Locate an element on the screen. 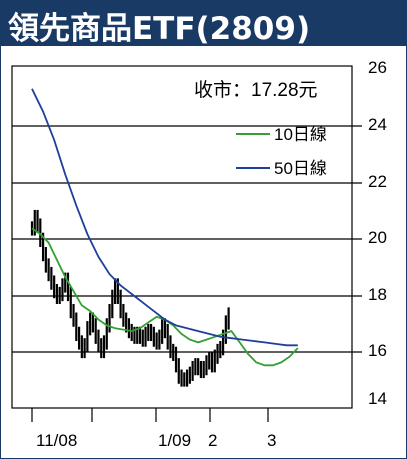 The width and height of the screenshot is (407, 459). ytick-label: 20 is located at coordinates (377, 237).